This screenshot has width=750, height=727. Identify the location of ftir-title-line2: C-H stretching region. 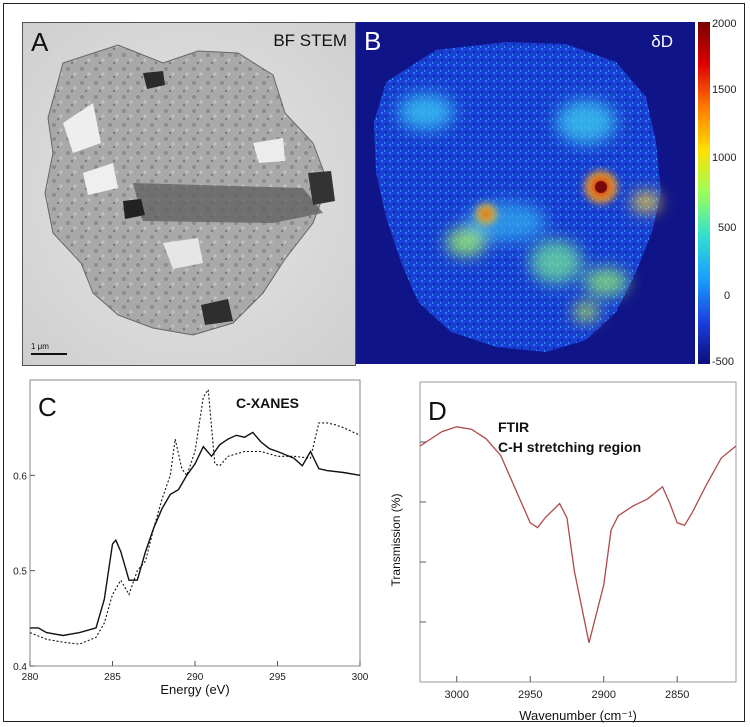
(569, 447).